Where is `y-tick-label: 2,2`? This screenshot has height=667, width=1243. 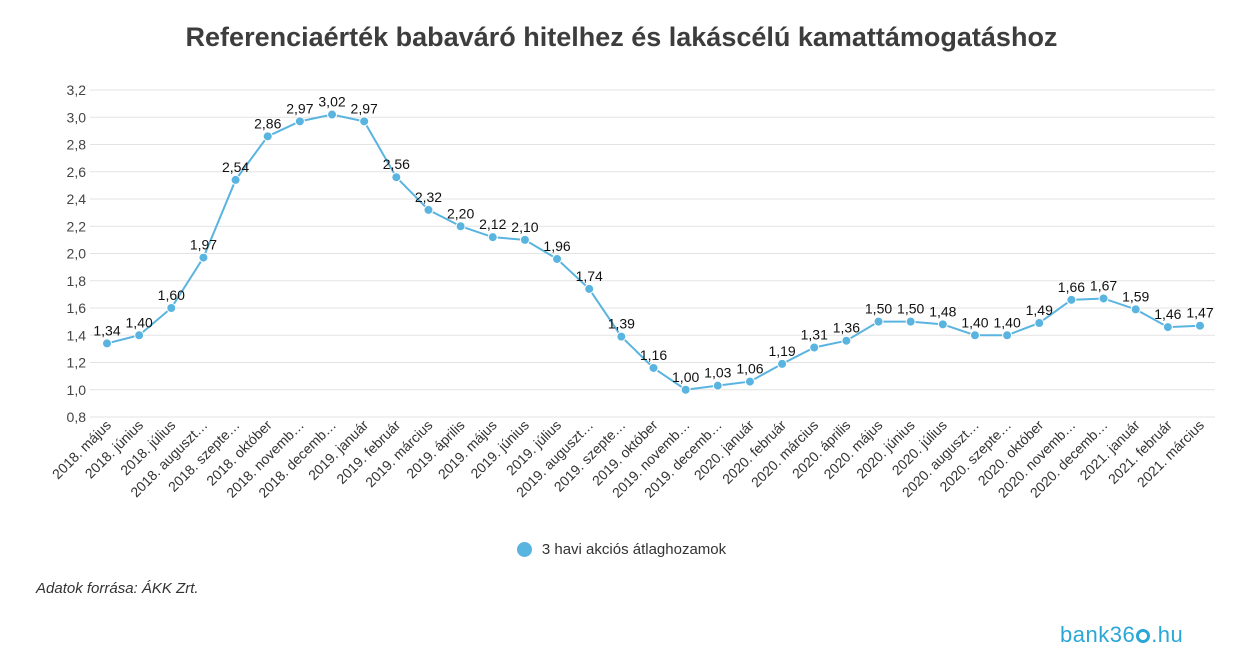
y-tick-label: 2,2 is located at coordinates (77, 226).